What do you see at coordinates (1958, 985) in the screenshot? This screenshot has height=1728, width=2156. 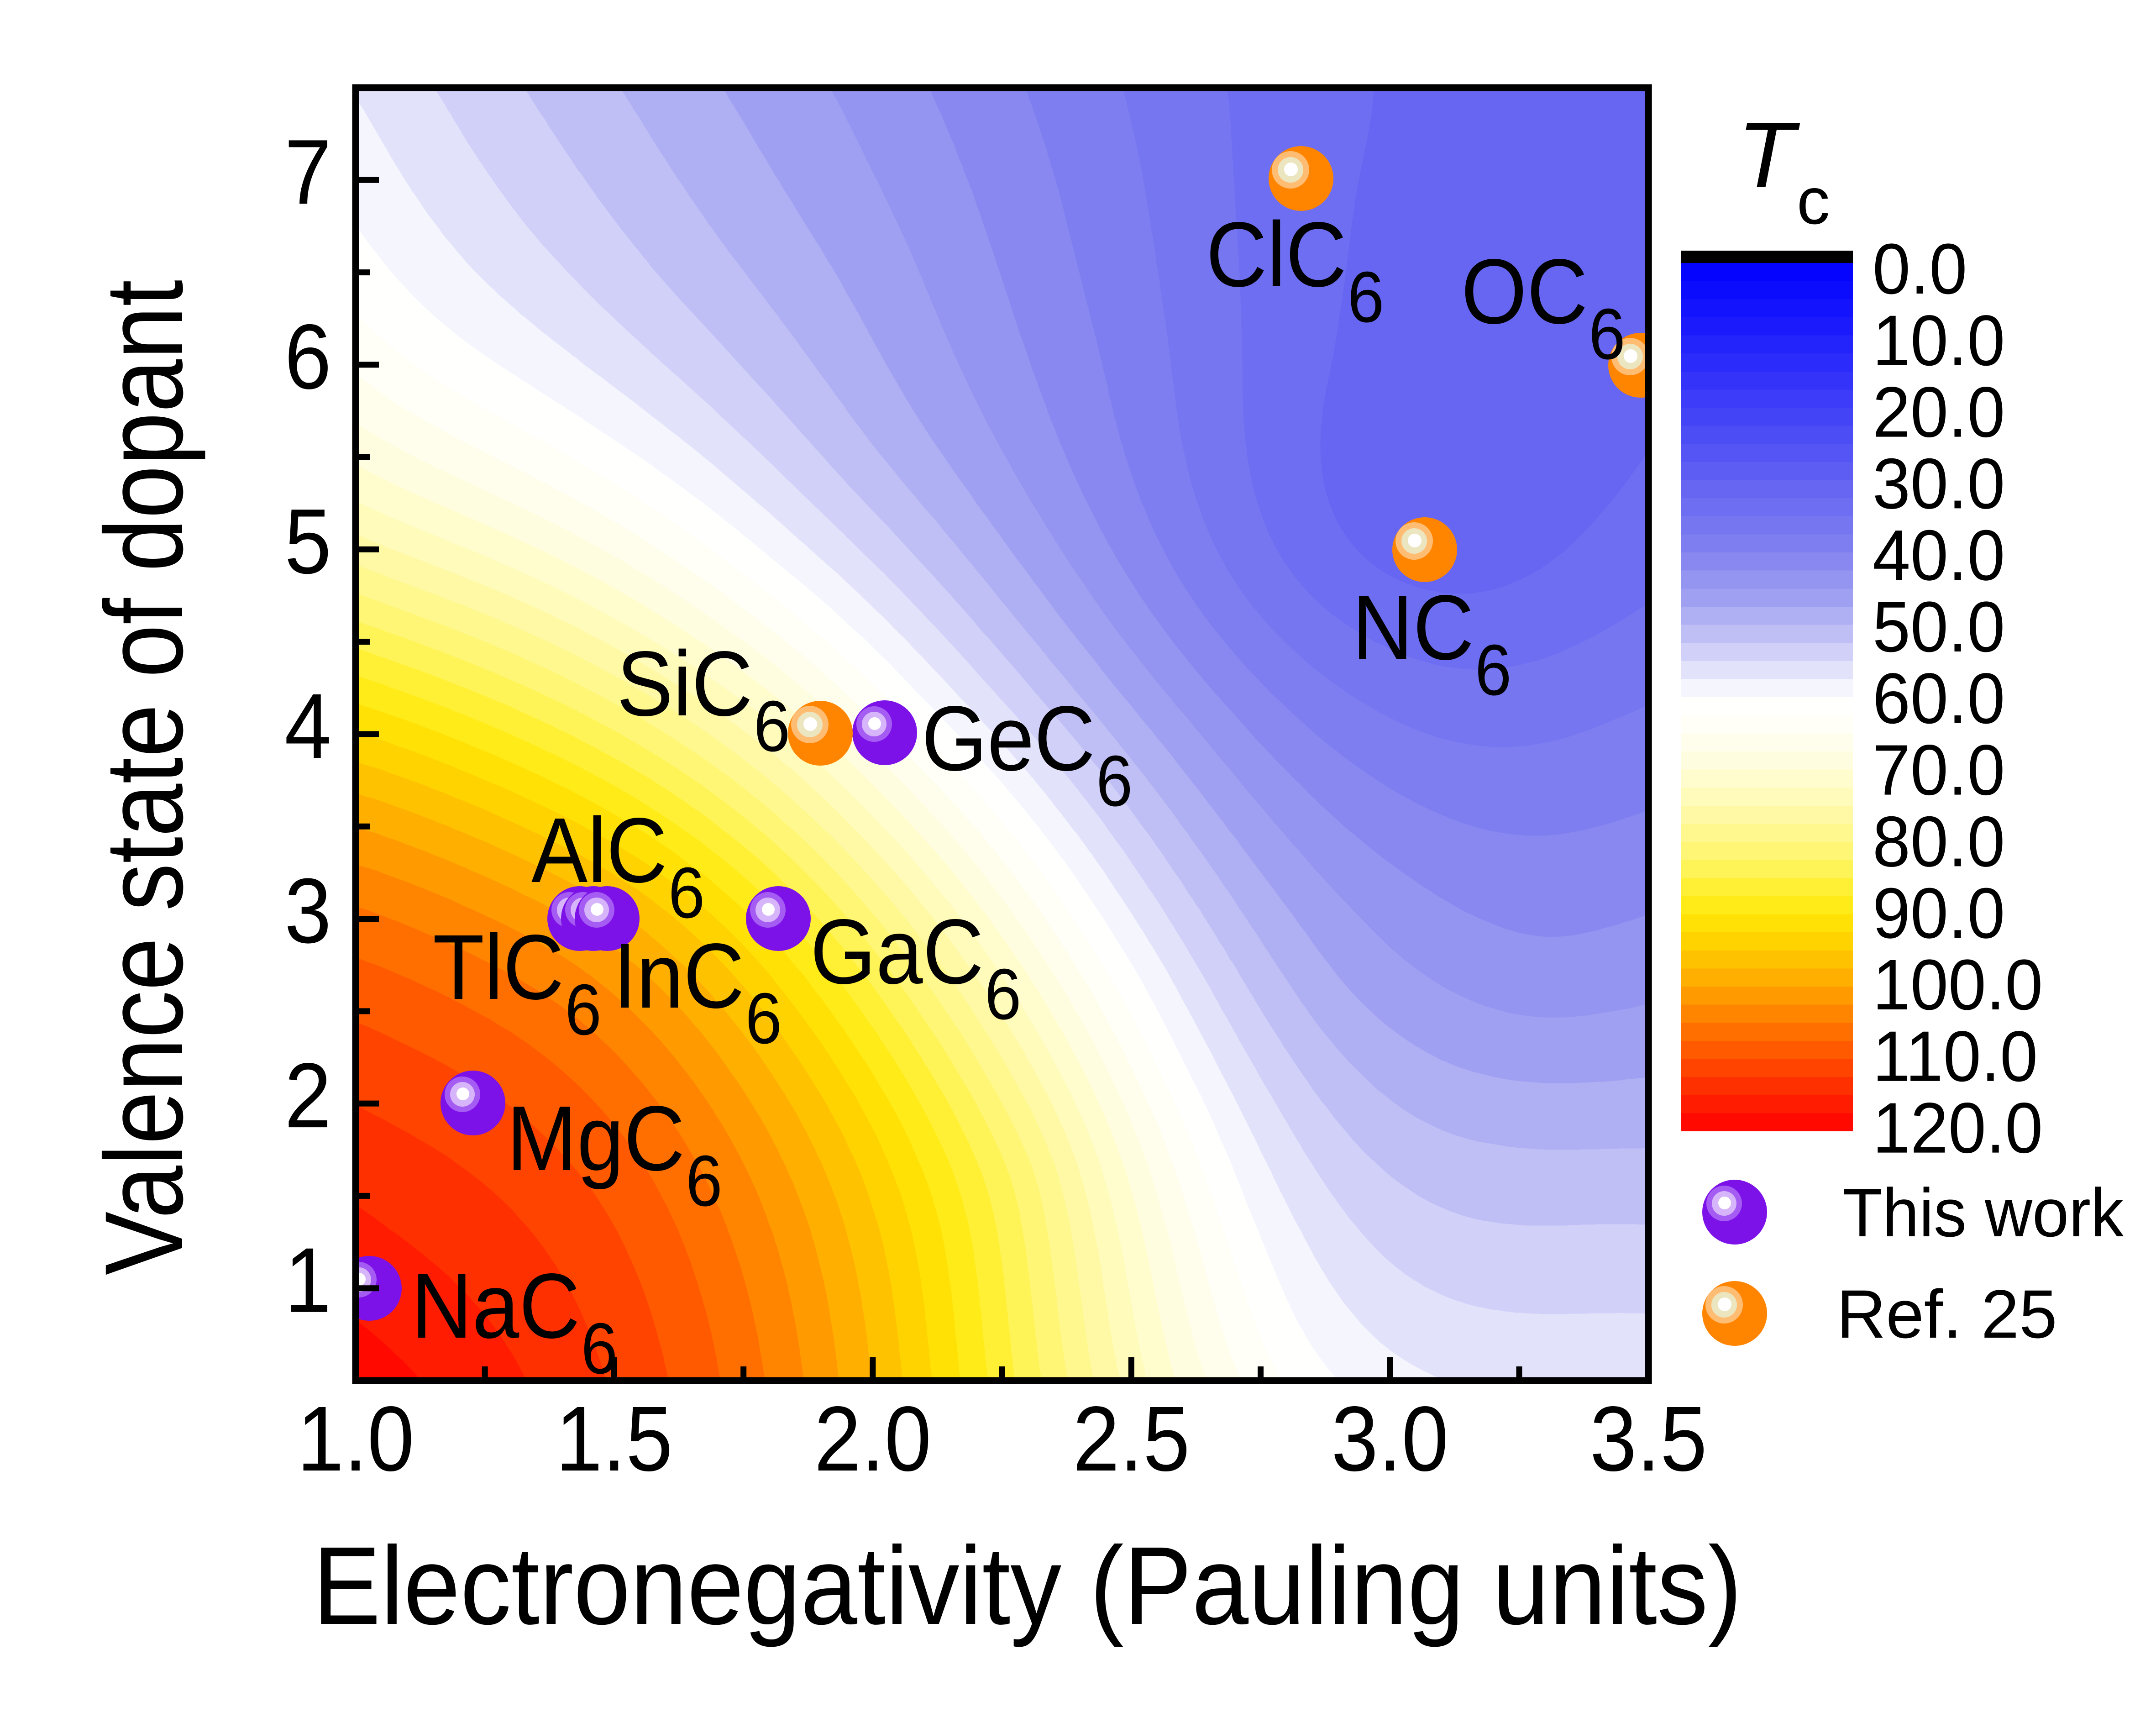 I see `svg-text: 100.0` at bounding box center [1958, 985].